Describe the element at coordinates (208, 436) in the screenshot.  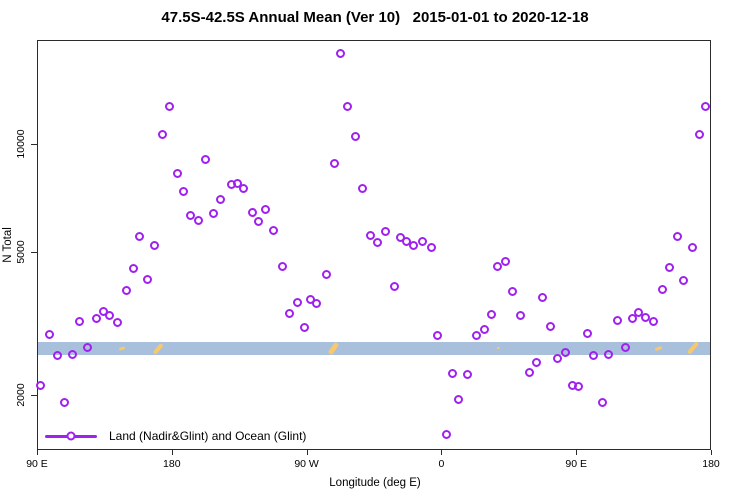
I see `legend-label: Land (Nadir&Glint) and Ocean (Glint)` at that location.